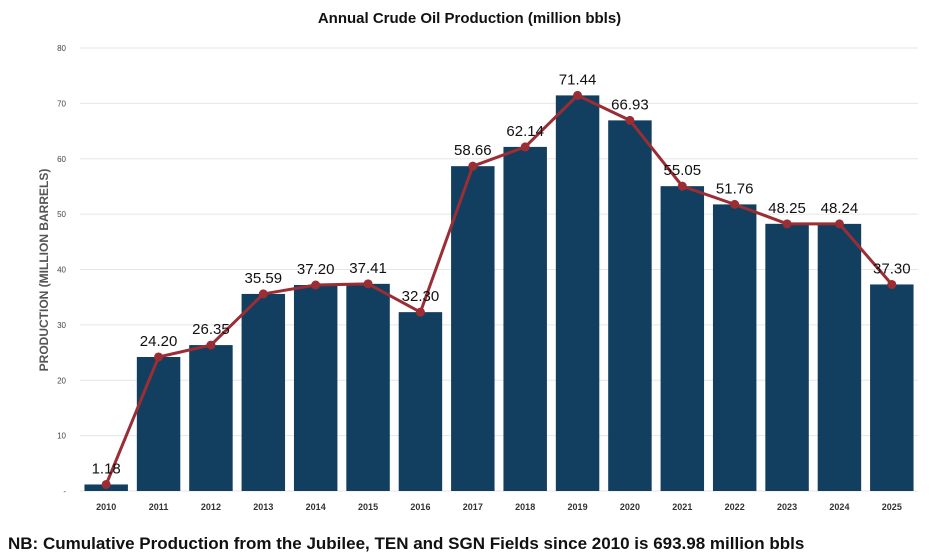 The image size is (939, 560). I want to click on data-label-2013: 35.59, so click(264, 278).